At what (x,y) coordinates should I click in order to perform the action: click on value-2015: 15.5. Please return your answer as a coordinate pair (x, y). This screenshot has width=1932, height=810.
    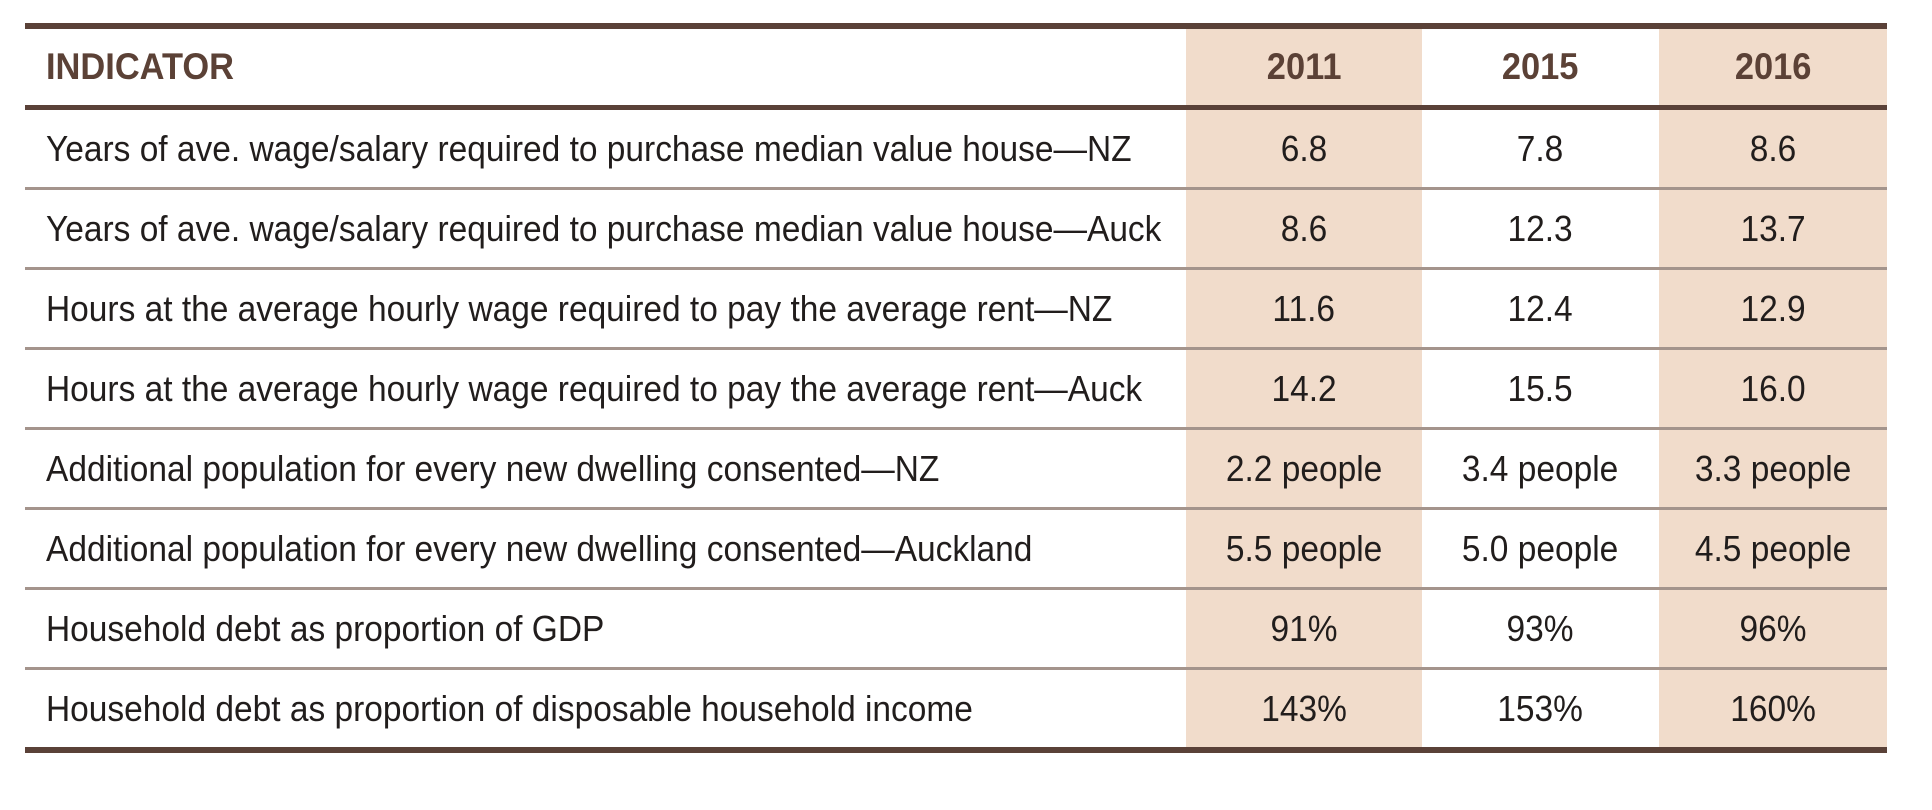
    Looking at the image, I should click on (1540, 388).